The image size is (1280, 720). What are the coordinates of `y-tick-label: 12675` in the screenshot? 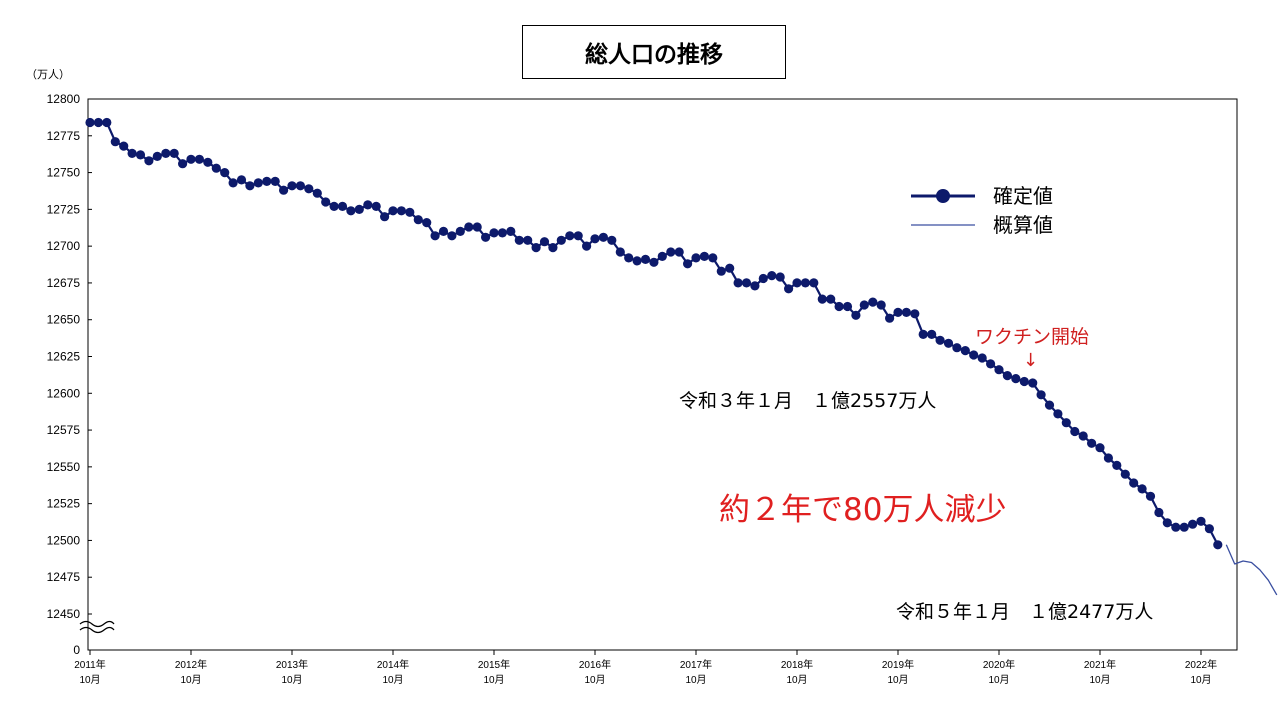 It's located at (64, 283).